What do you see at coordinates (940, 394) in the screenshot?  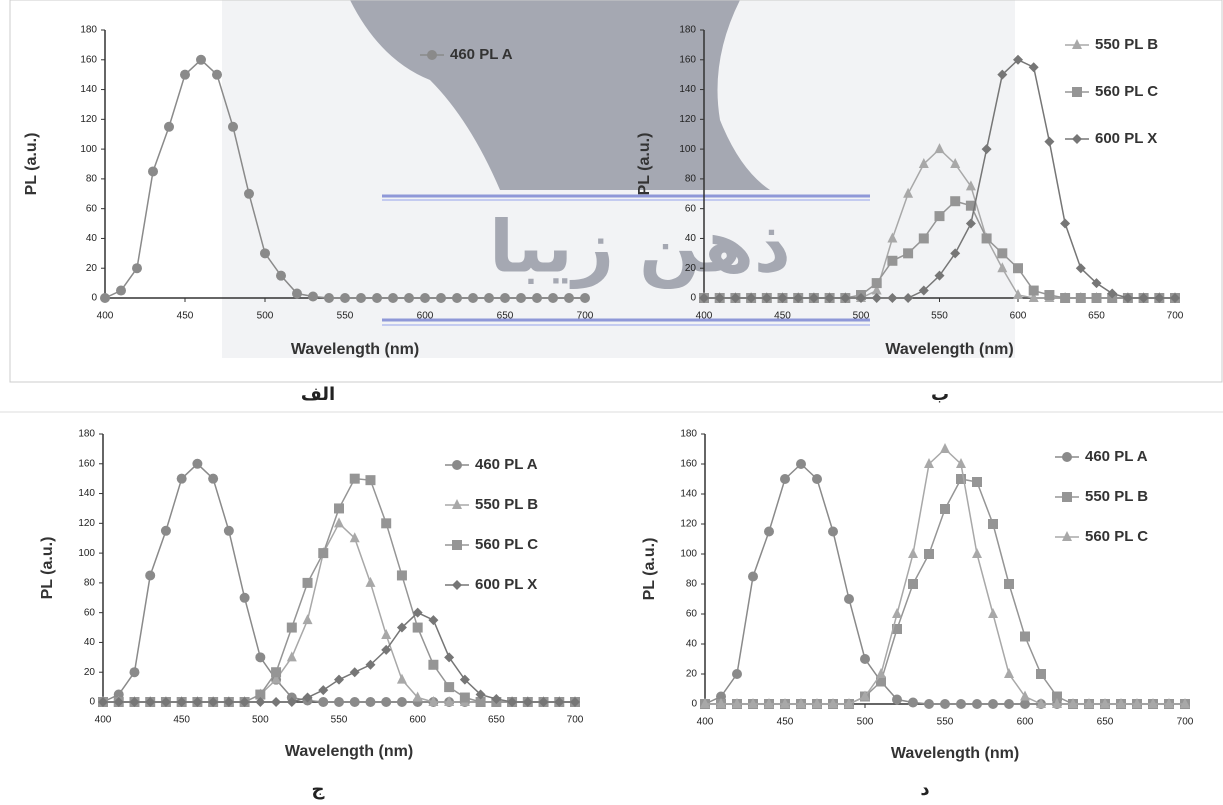 I see `caption: ب` at bounding box center [940, 394].